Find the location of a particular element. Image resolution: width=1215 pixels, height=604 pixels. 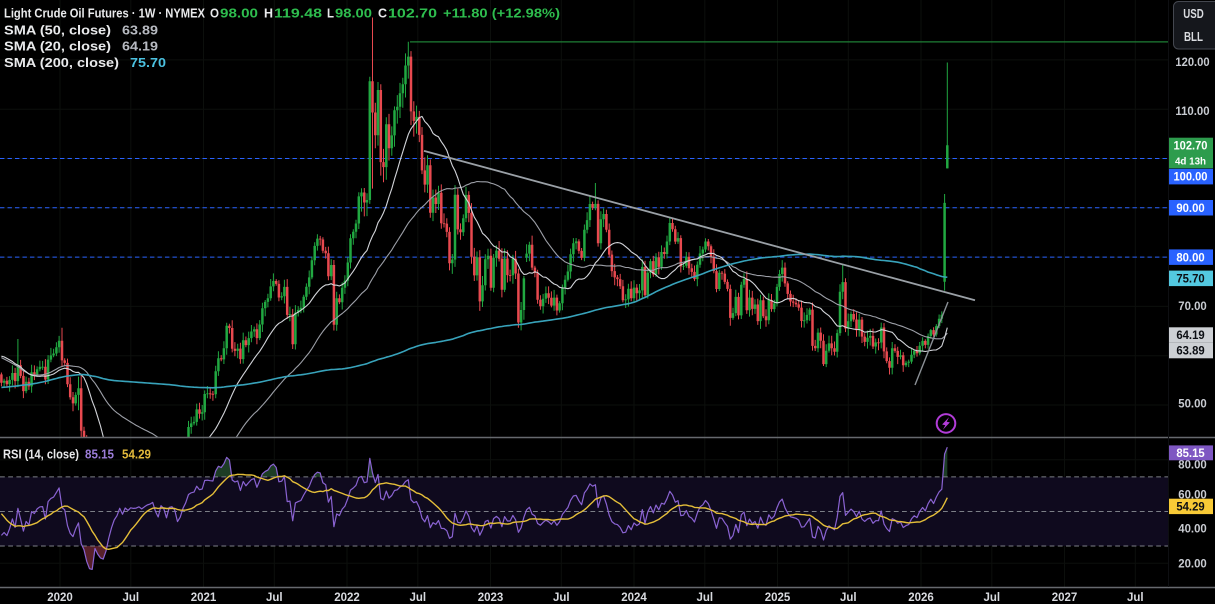

svg-text: RSI (14, close) is located at coordinates (41, 454).